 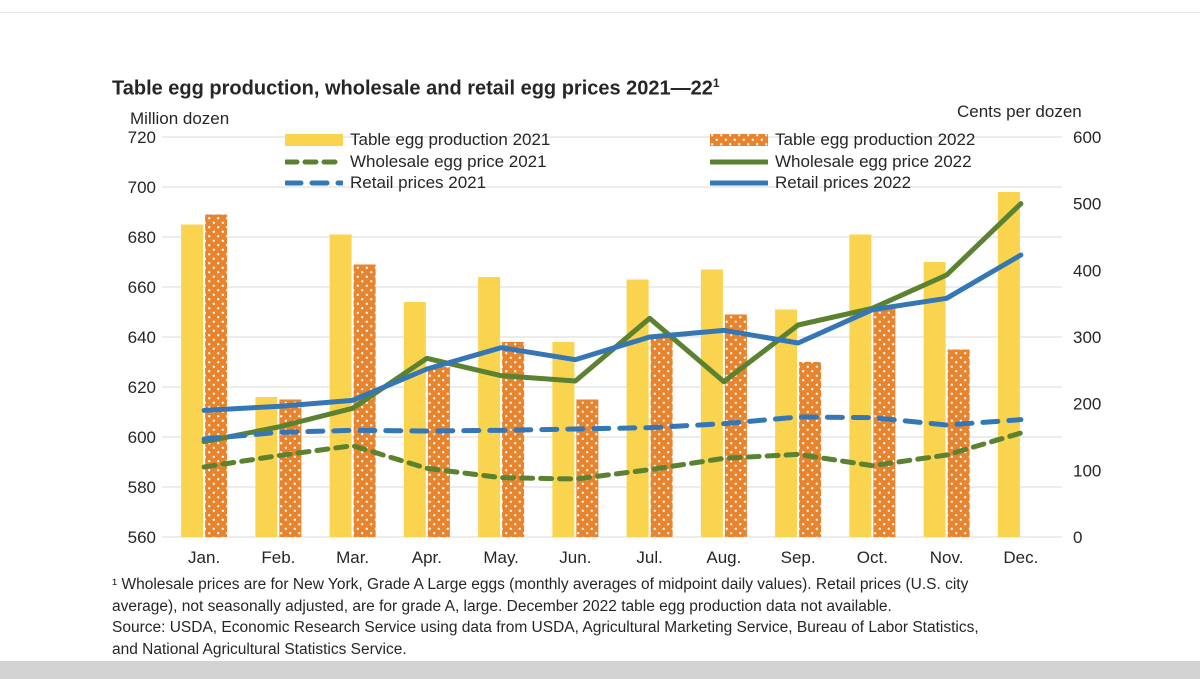 What do you see at coordinates (427, 557) in the screenshot?
I see `svg-text: Apr.` at bounding box center [427, 557].